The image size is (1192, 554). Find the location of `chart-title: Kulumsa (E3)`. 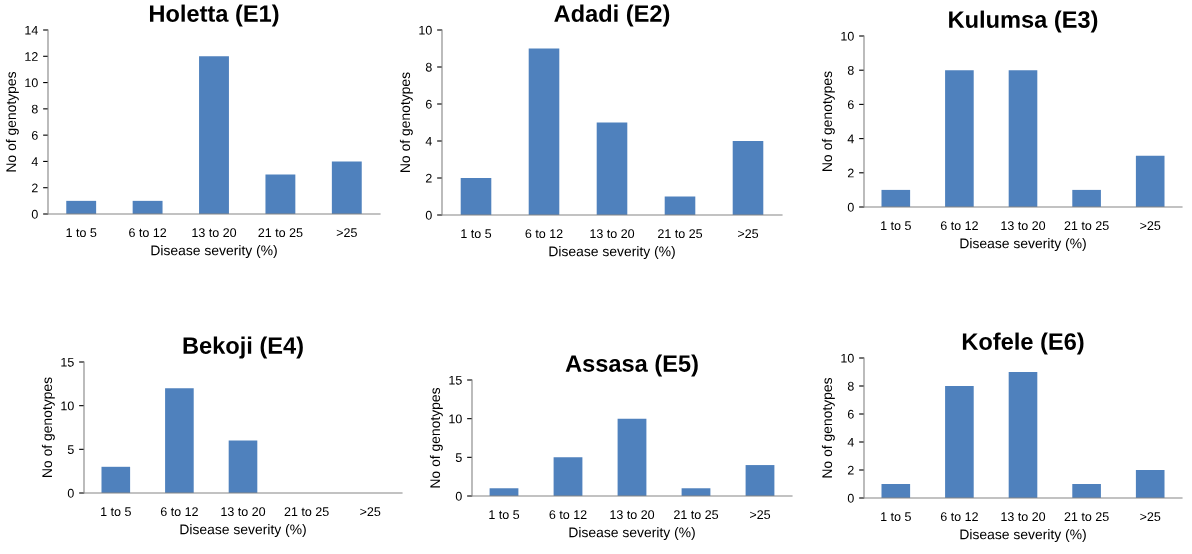

chart-title: Kulumsa (E3) is located at coordinates (1023, 21).